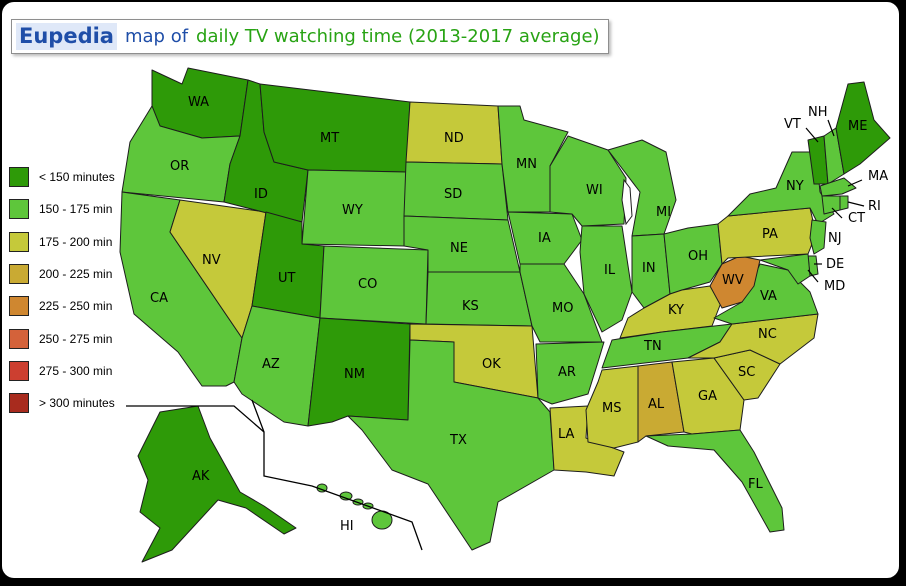  What do you see at coordinates (211, 260) in the screenshot?
I see `label-NV: NV` at bounding box center [211, 260].